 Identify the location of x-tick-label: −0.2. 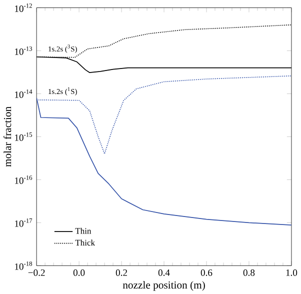
(36, 272).